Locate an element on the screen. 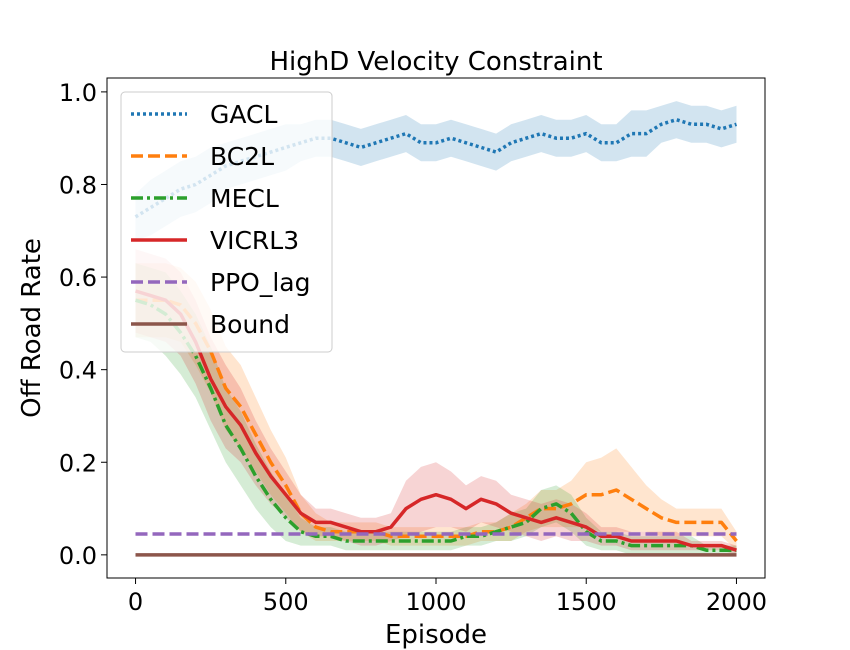  chart-title: HighD Velocity Constraint is located at coordinates (435, 62).